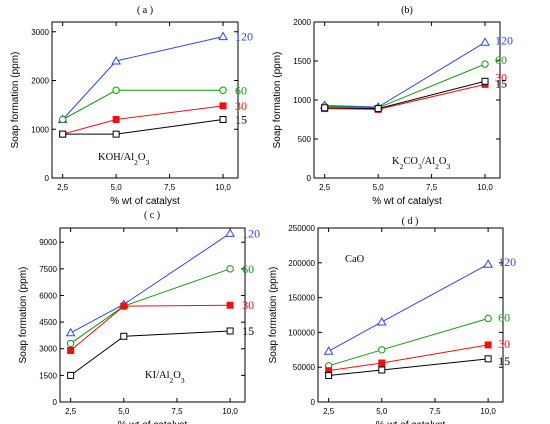  What do you see at coordinates (304, 367) in the screenshot?
I see `y-tick-label: 50000` at bounding box center [304, 367].